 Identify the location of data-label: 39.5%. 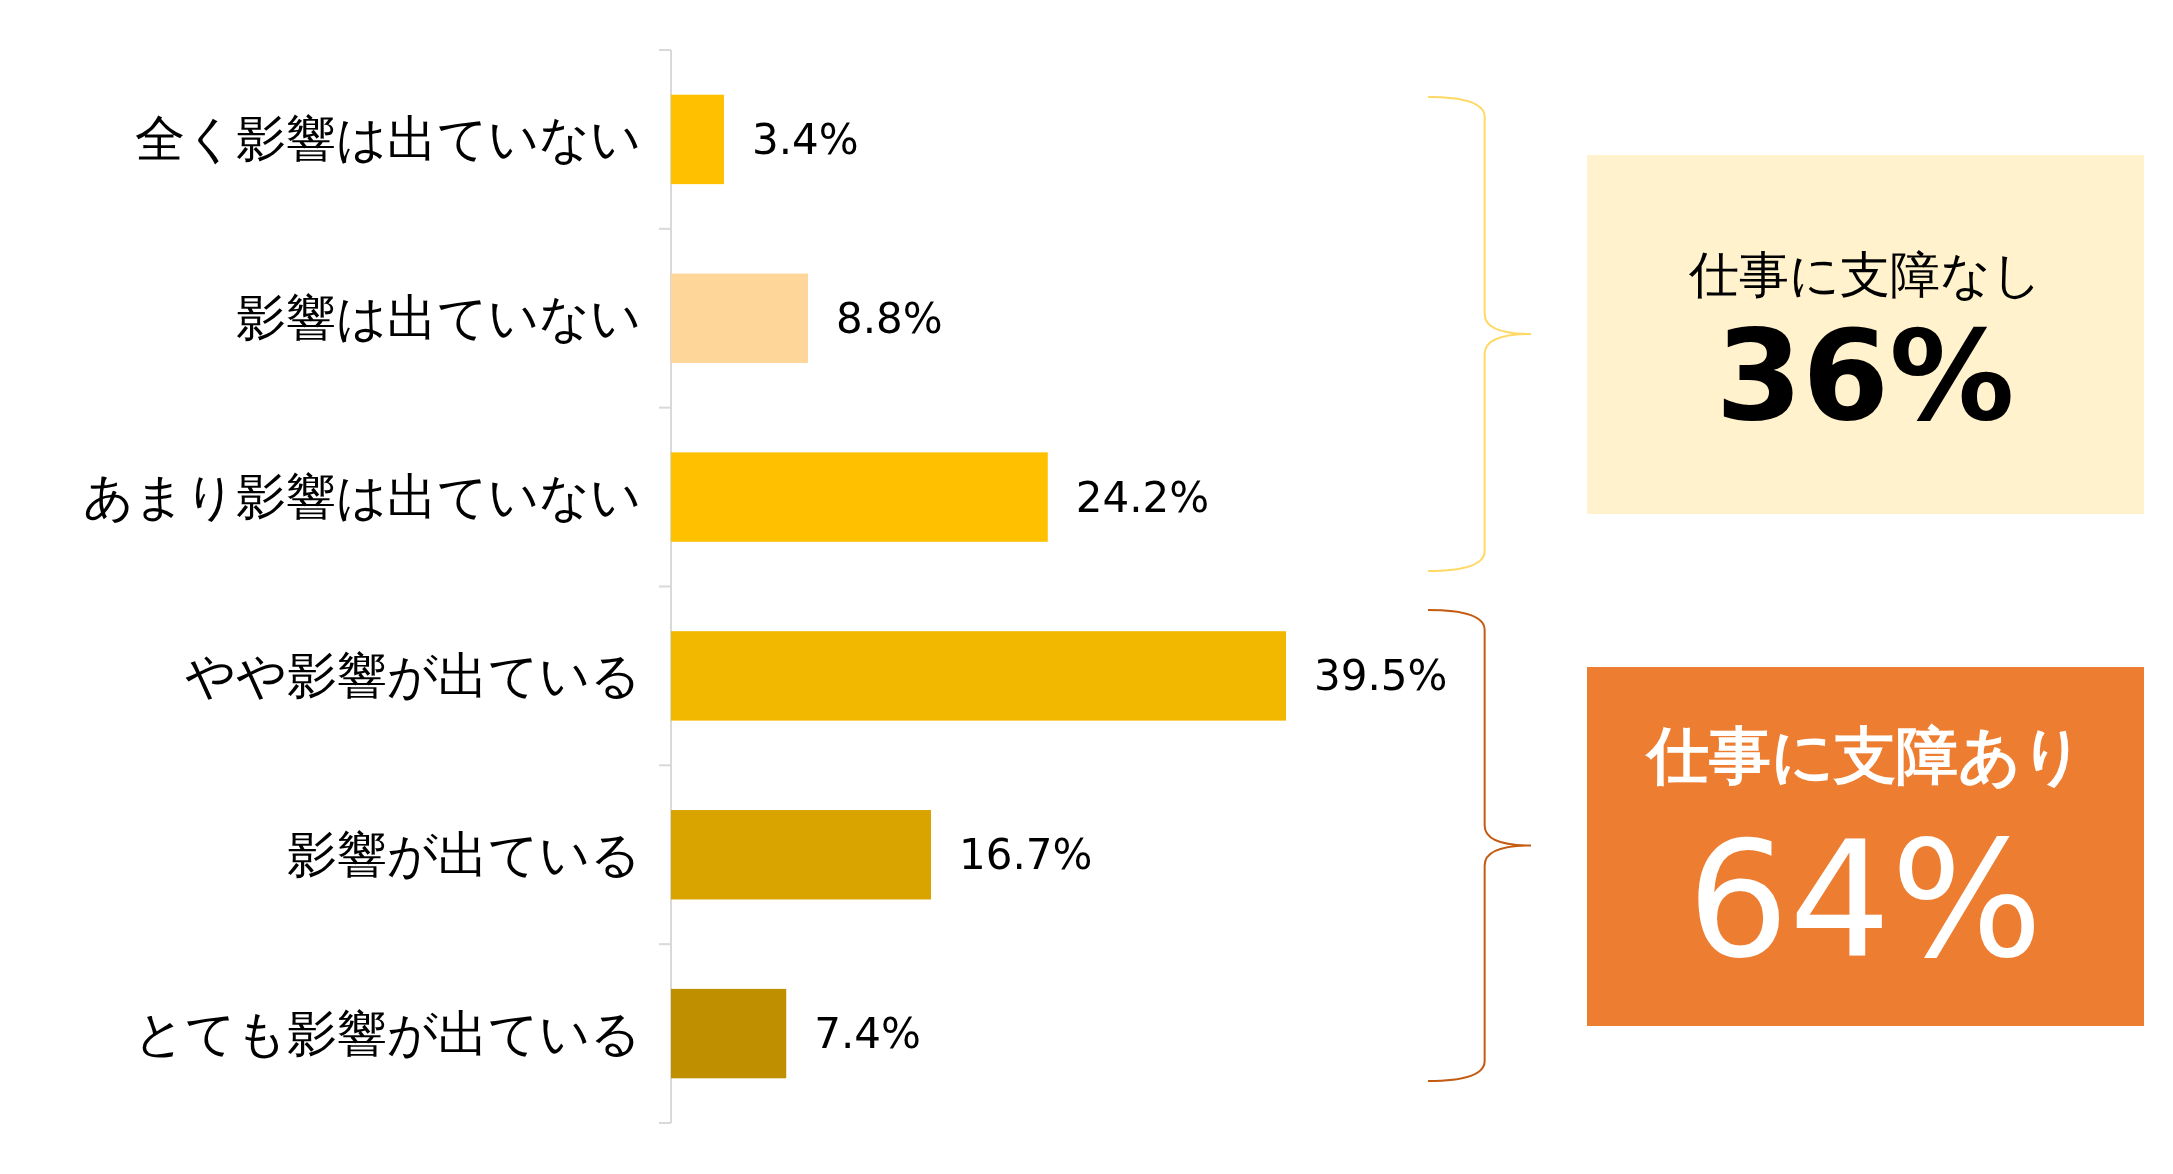
(1381, 676).